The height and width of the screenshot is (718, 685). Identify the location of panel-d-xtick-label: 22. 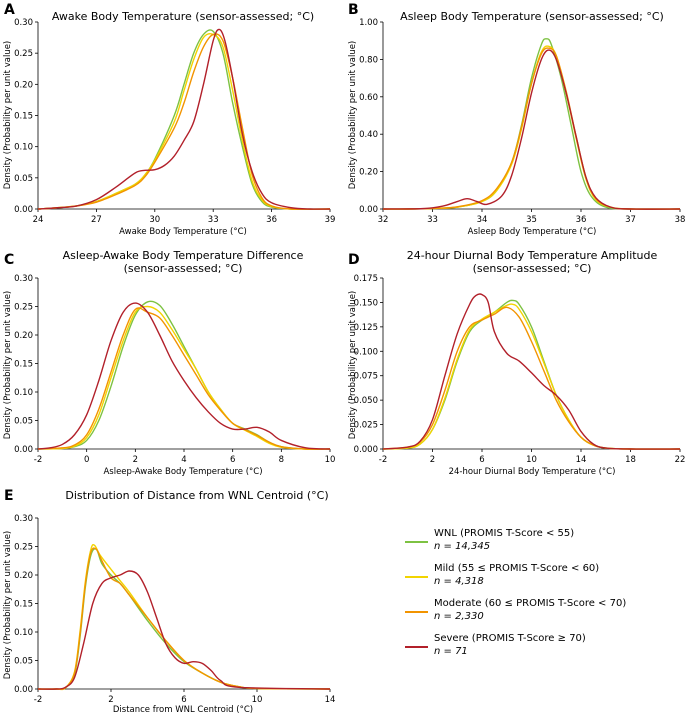
(680, 460).